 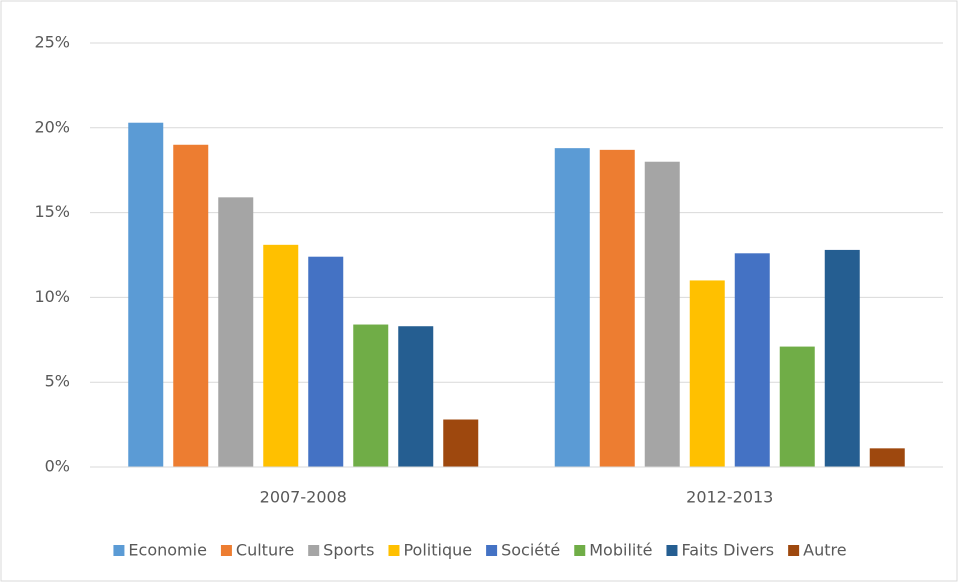 I want to click on y-tick-label: 15%, so click(x=52, y=211).